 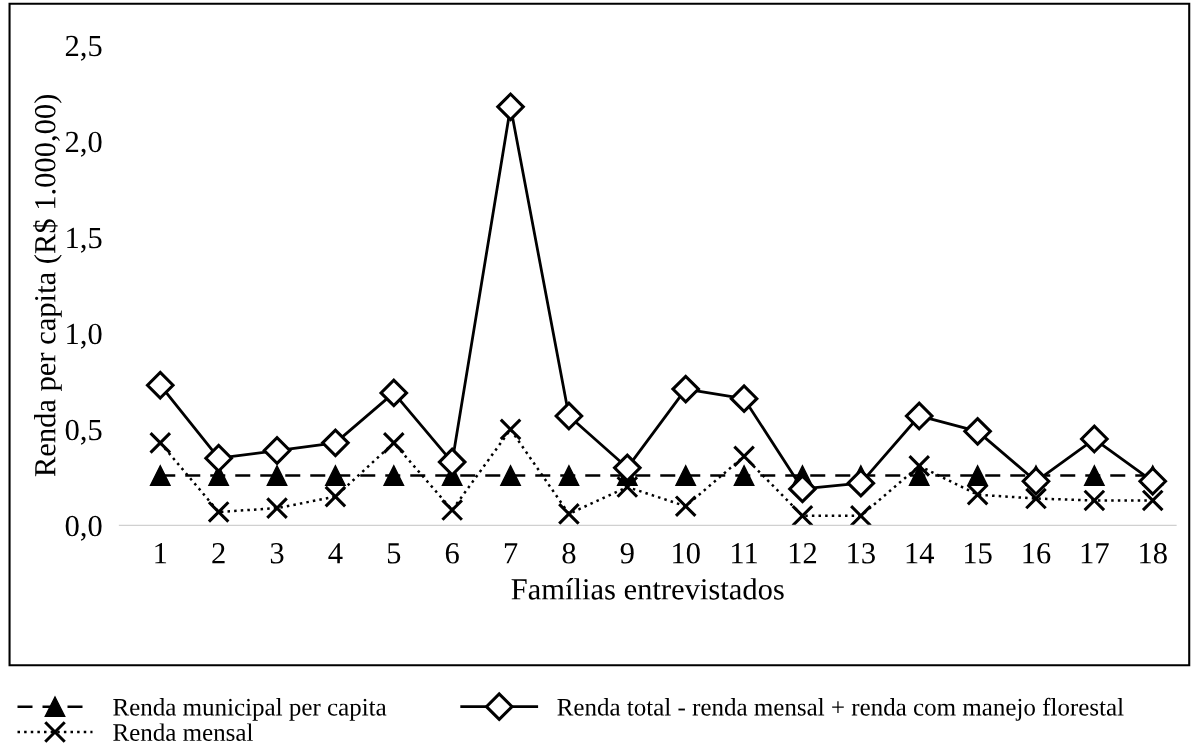 I want to click on y-tick-label: 1,0, so click(x=84, y=336).